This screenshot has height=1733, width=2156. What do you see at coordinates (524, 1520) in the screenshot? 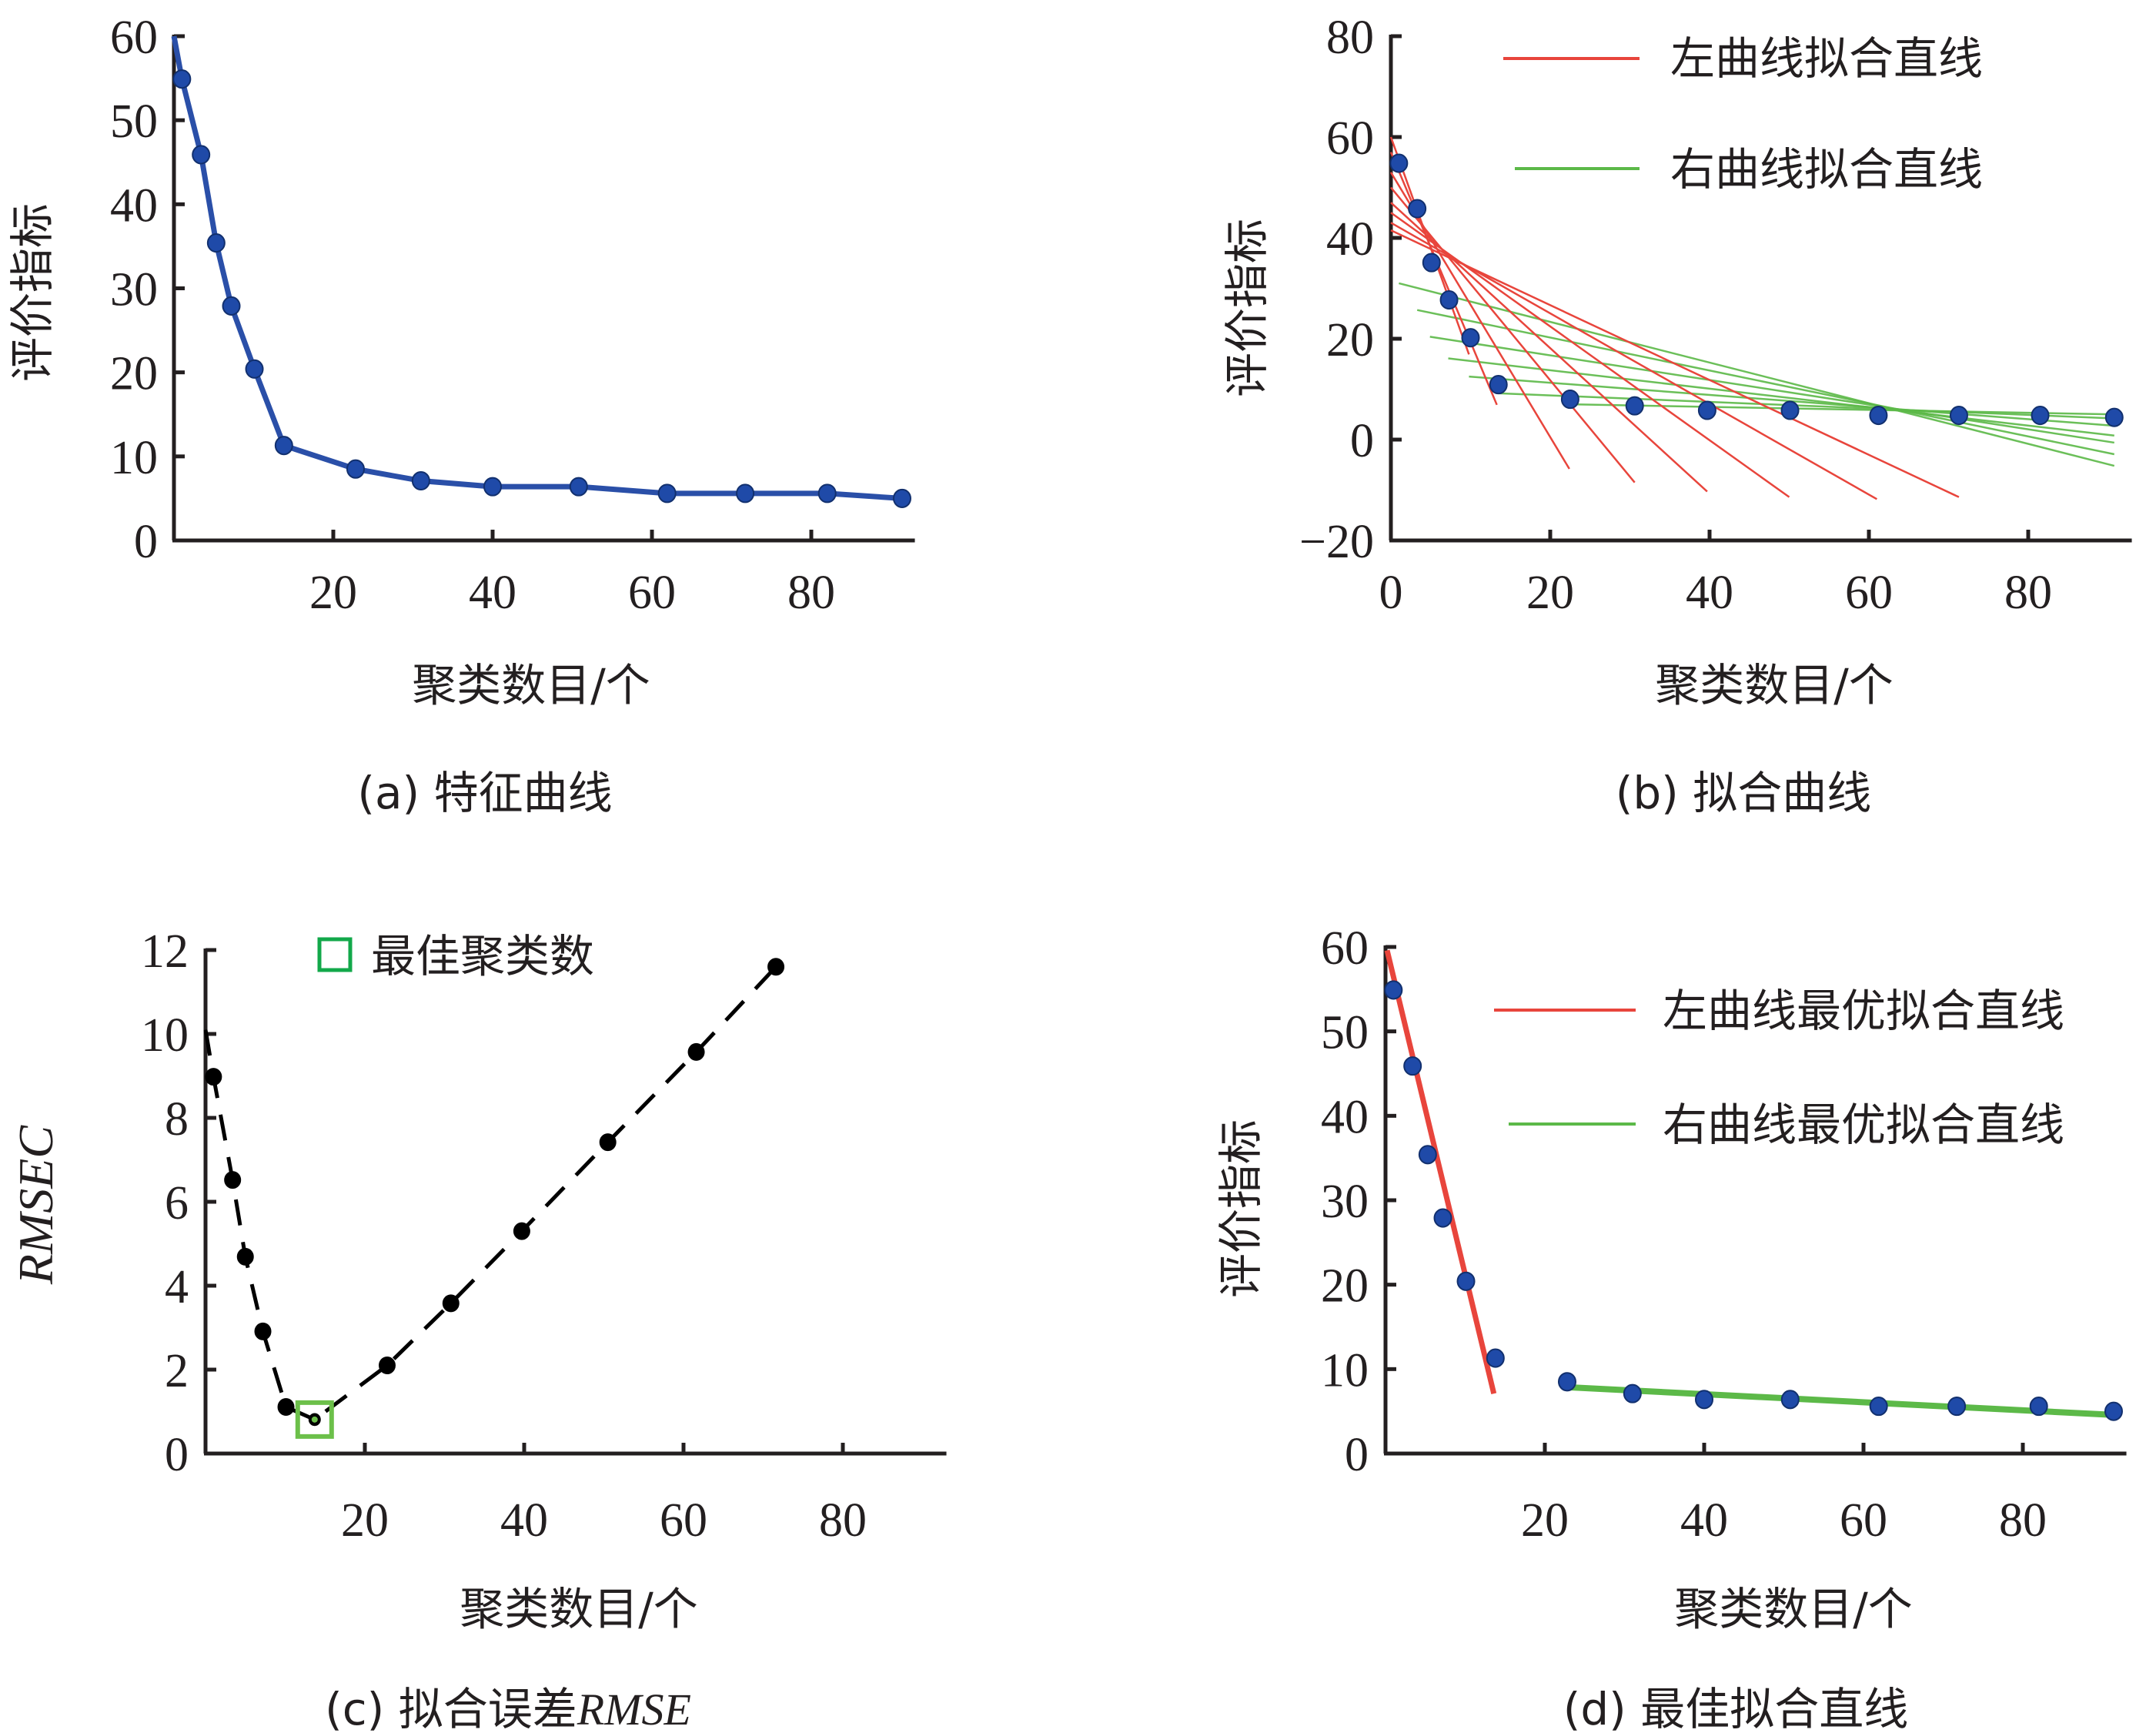
I see `panel-c-xtick-label: 40` at bounding box center [524, 1520].